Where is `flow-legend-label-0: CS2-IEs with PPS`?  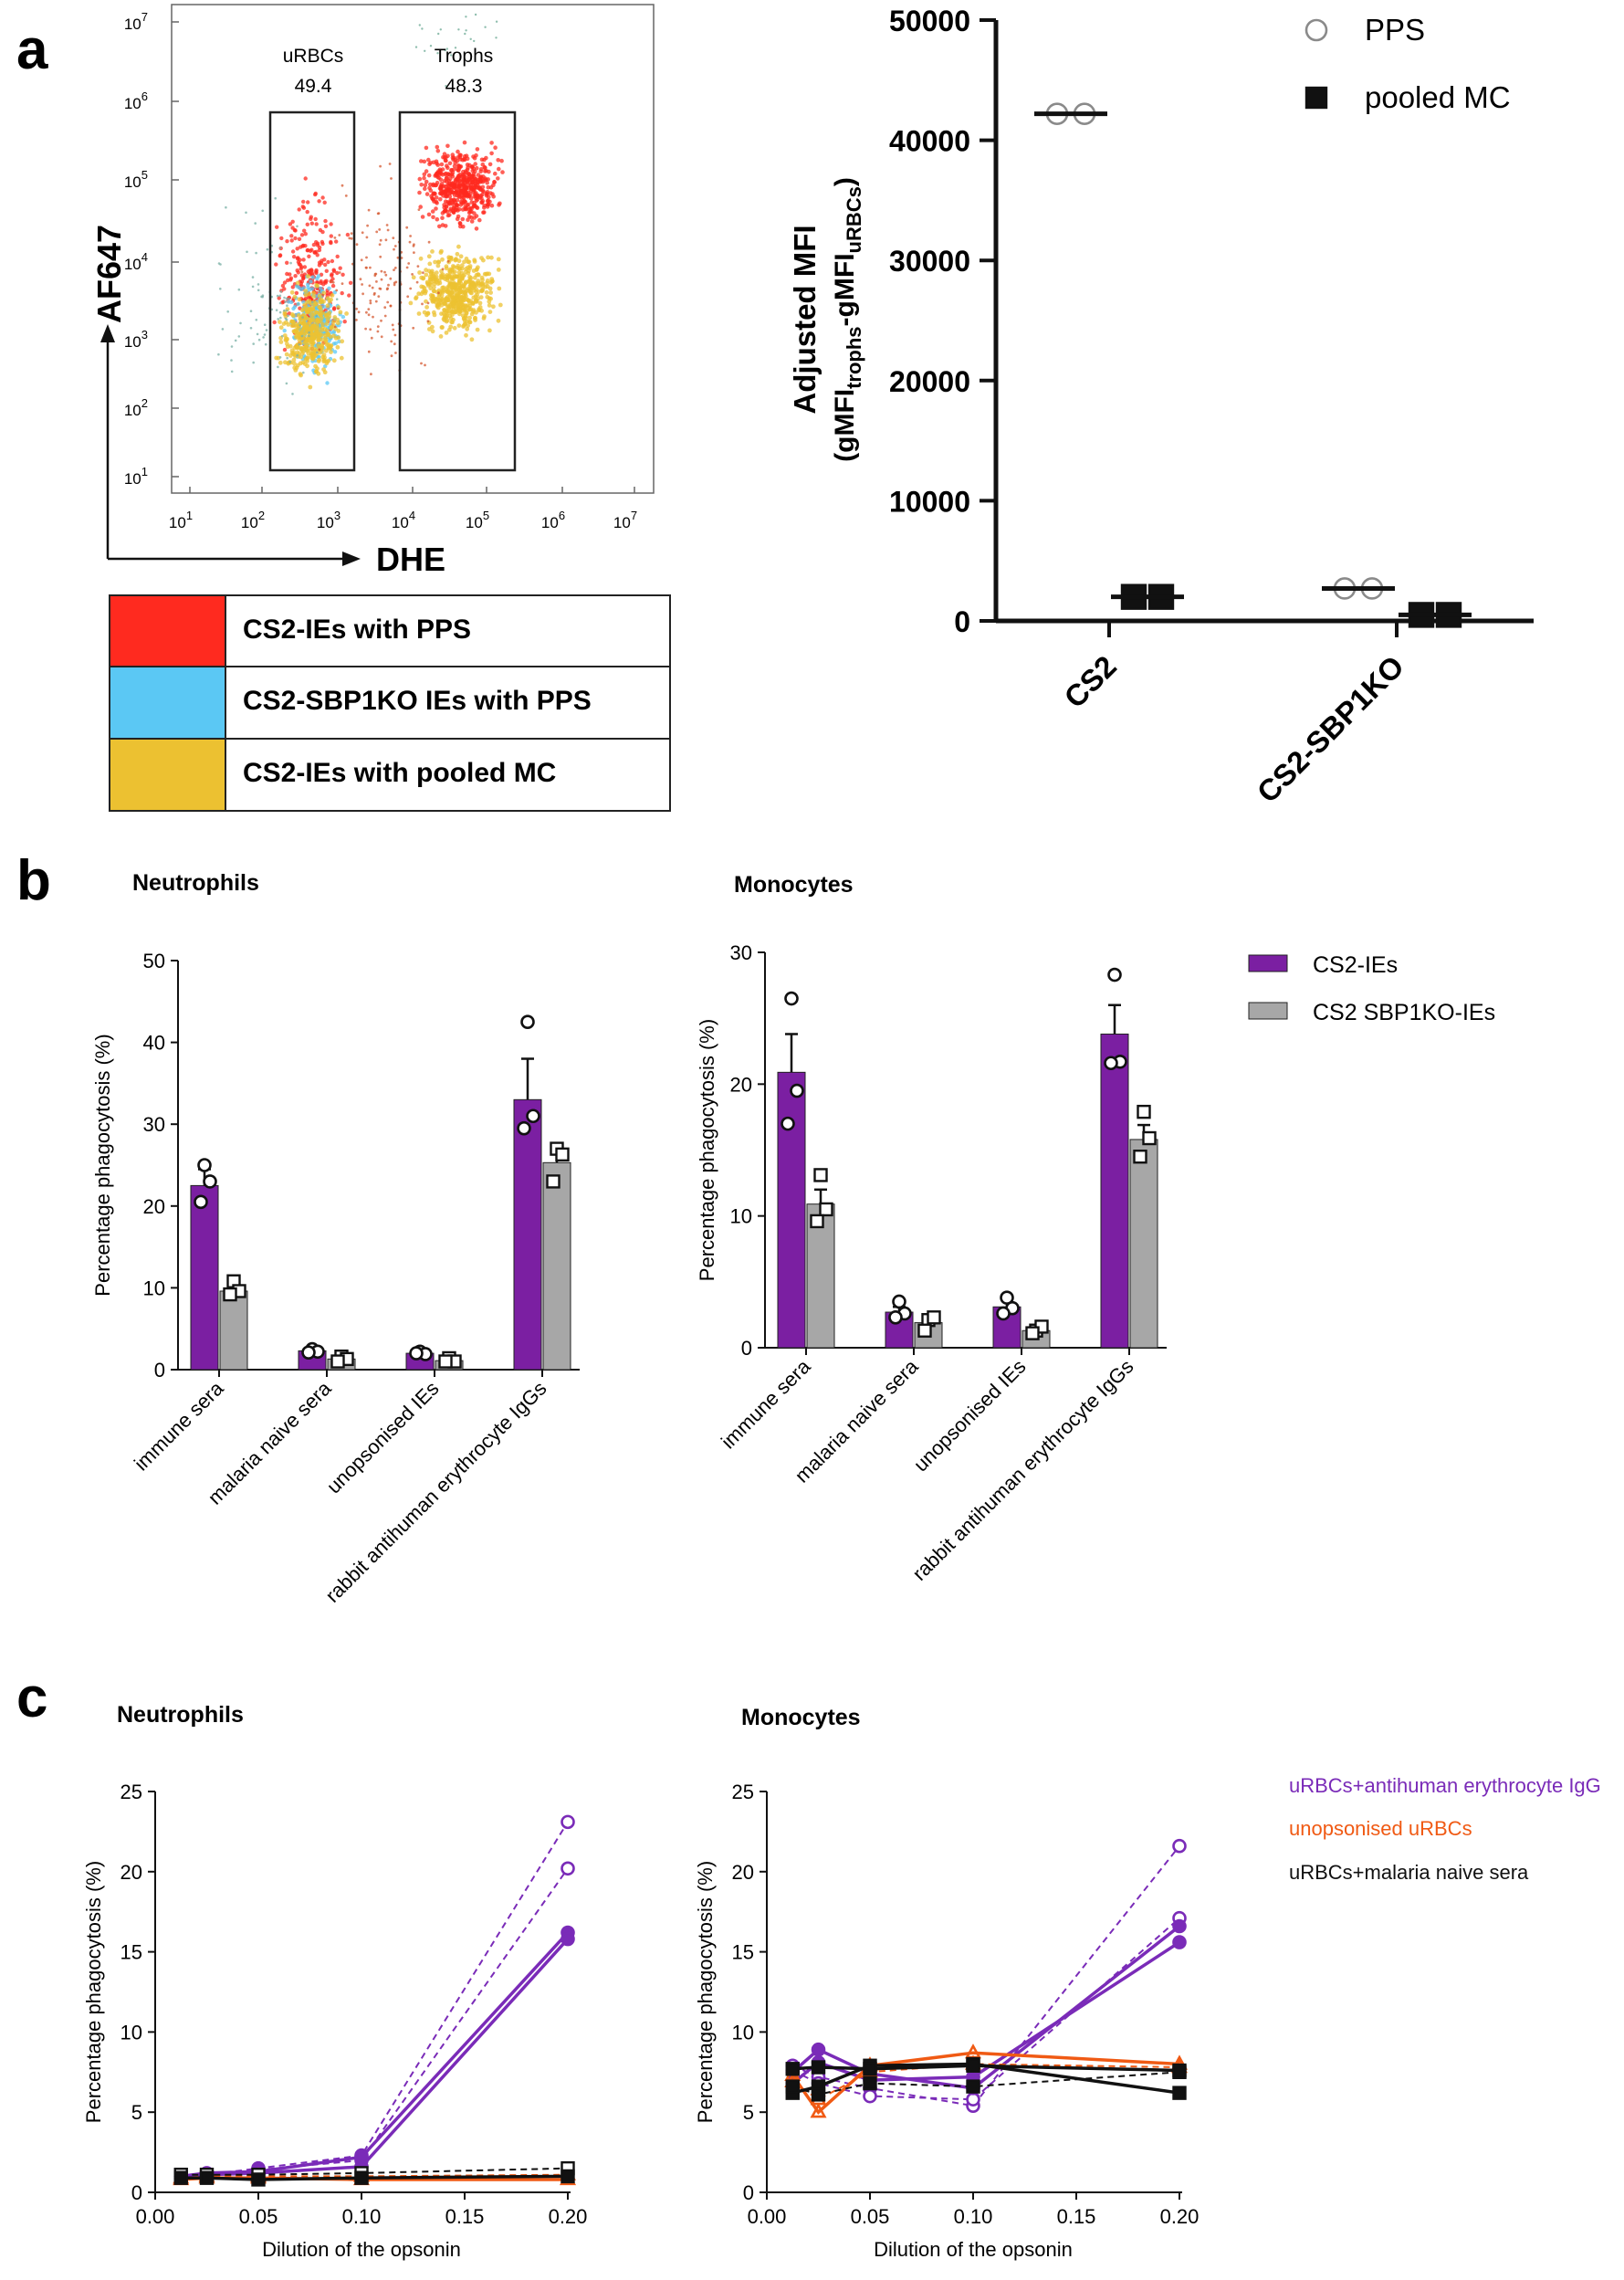
flow-legend-label-0: CS2-IEs with PPS is located at coordinates (357, 630).